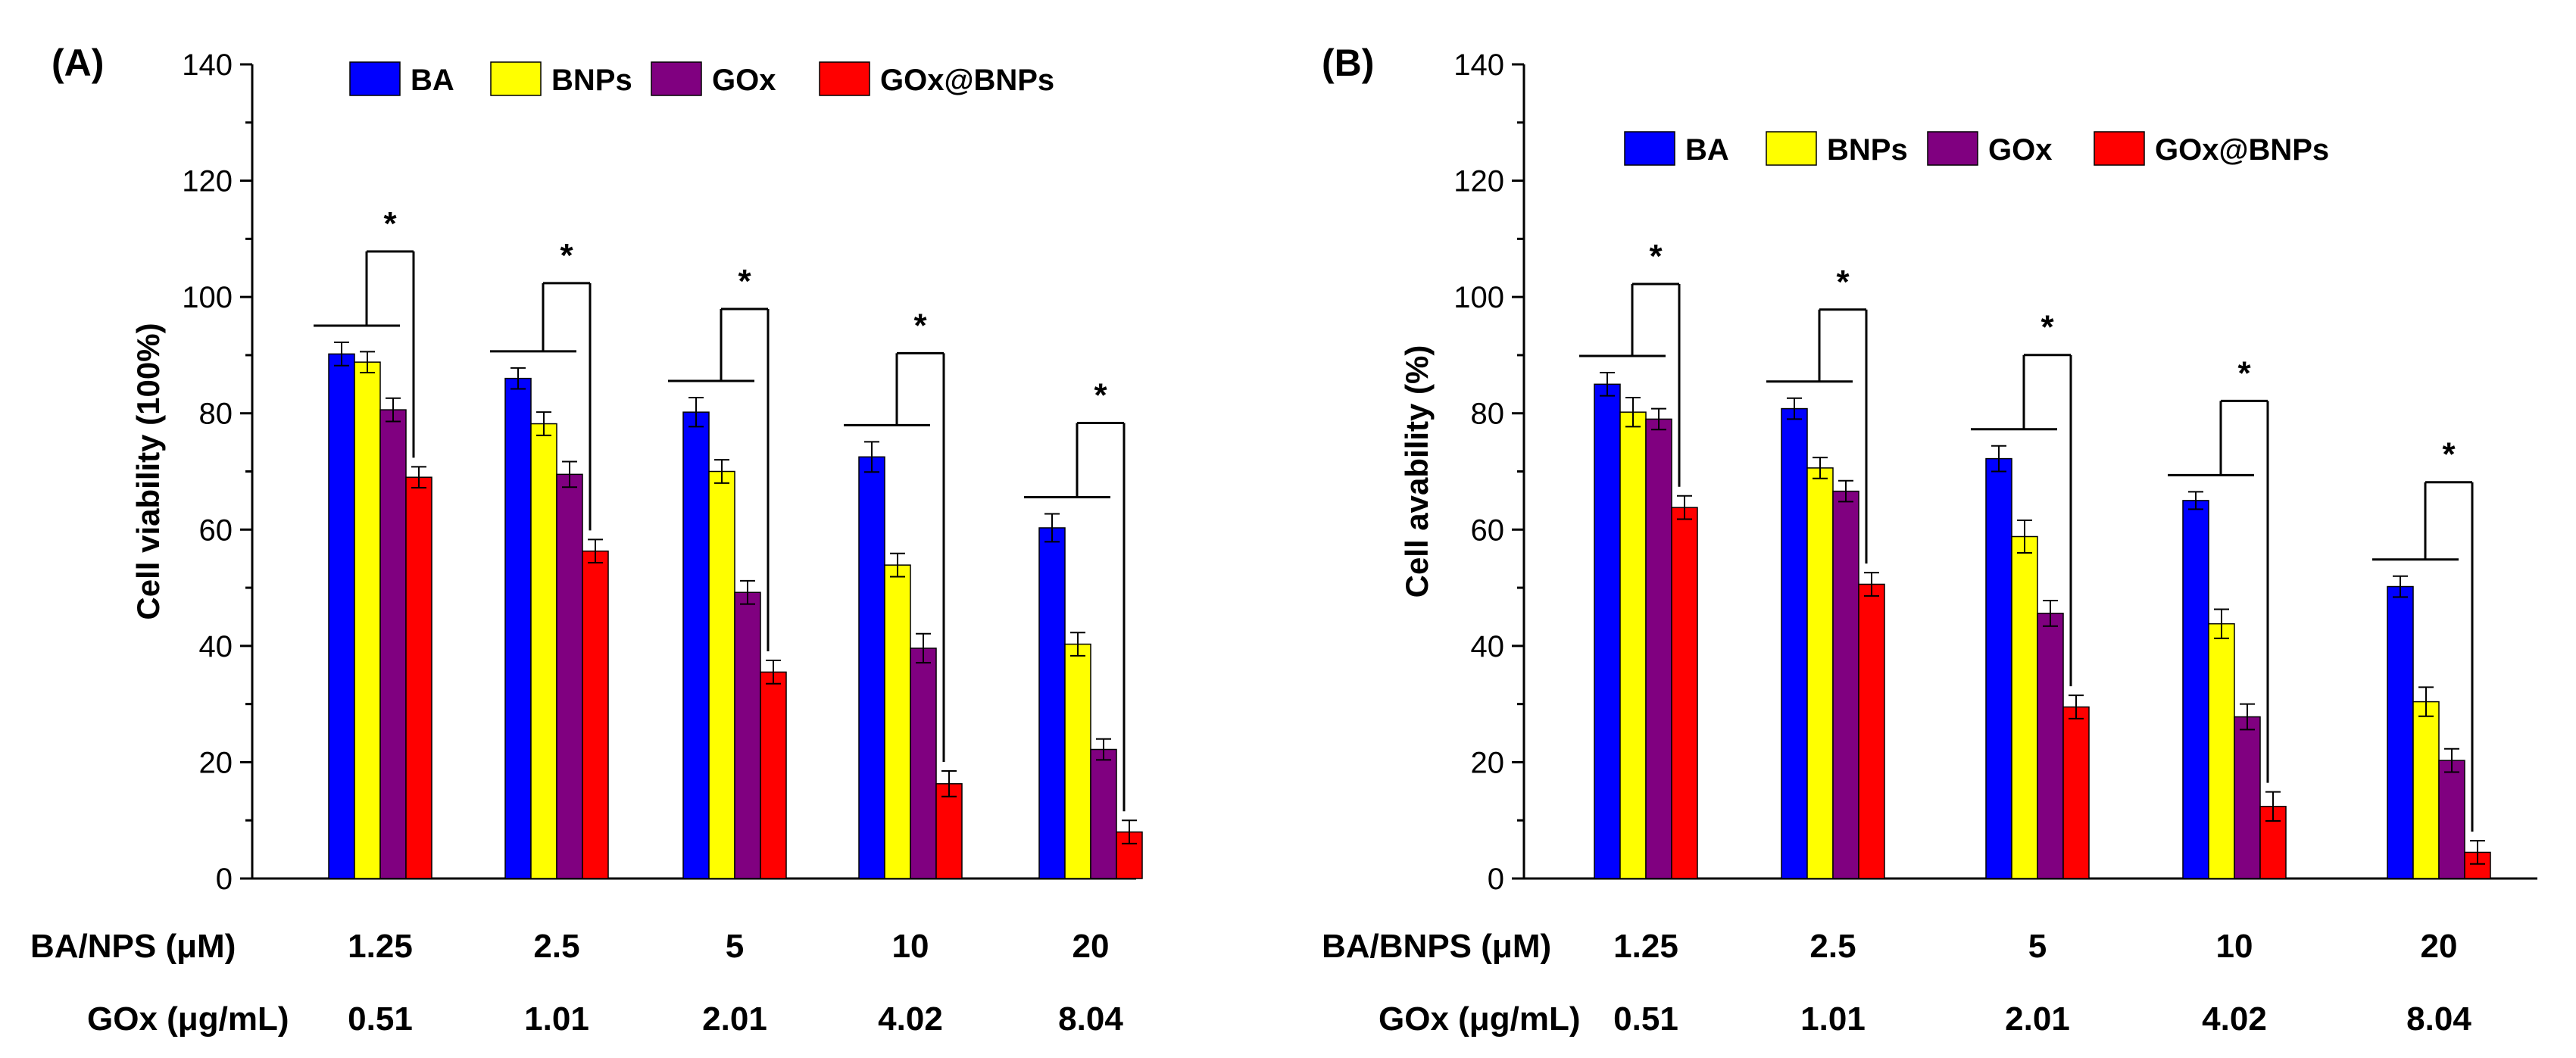 The image size is (2576, 1058). Describe the element at coordinates (1488, 646) in the screenshot. I see `panel-b-y-tick-label: 40` at that location.